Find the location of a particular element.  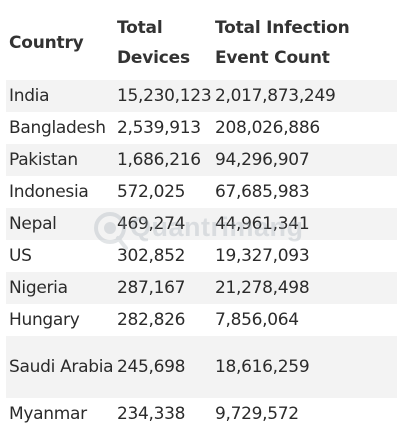

cell-country: Pakistan is located at coordinates (60, 160).